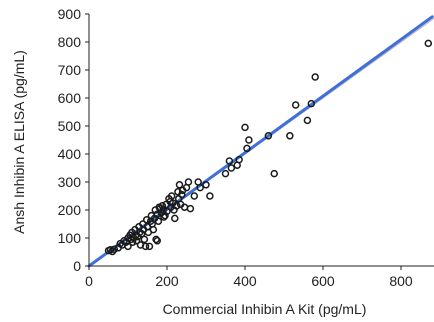  What do you see at coordinates (19, 142) in the screenshot?
I see `y-axis-label: Ansh Inhibin A ELISA (pg/mL)` at bounding box center [19, 142].